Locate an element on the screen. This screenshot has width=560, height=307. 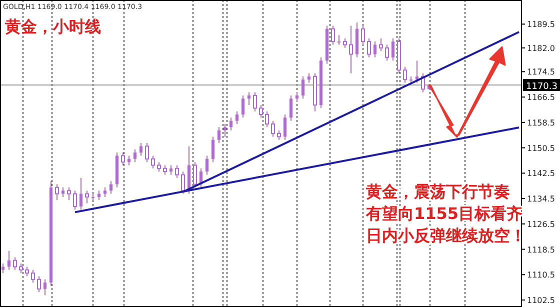
y-tick-label: 1174.5 is located at coordinates (541, 72).